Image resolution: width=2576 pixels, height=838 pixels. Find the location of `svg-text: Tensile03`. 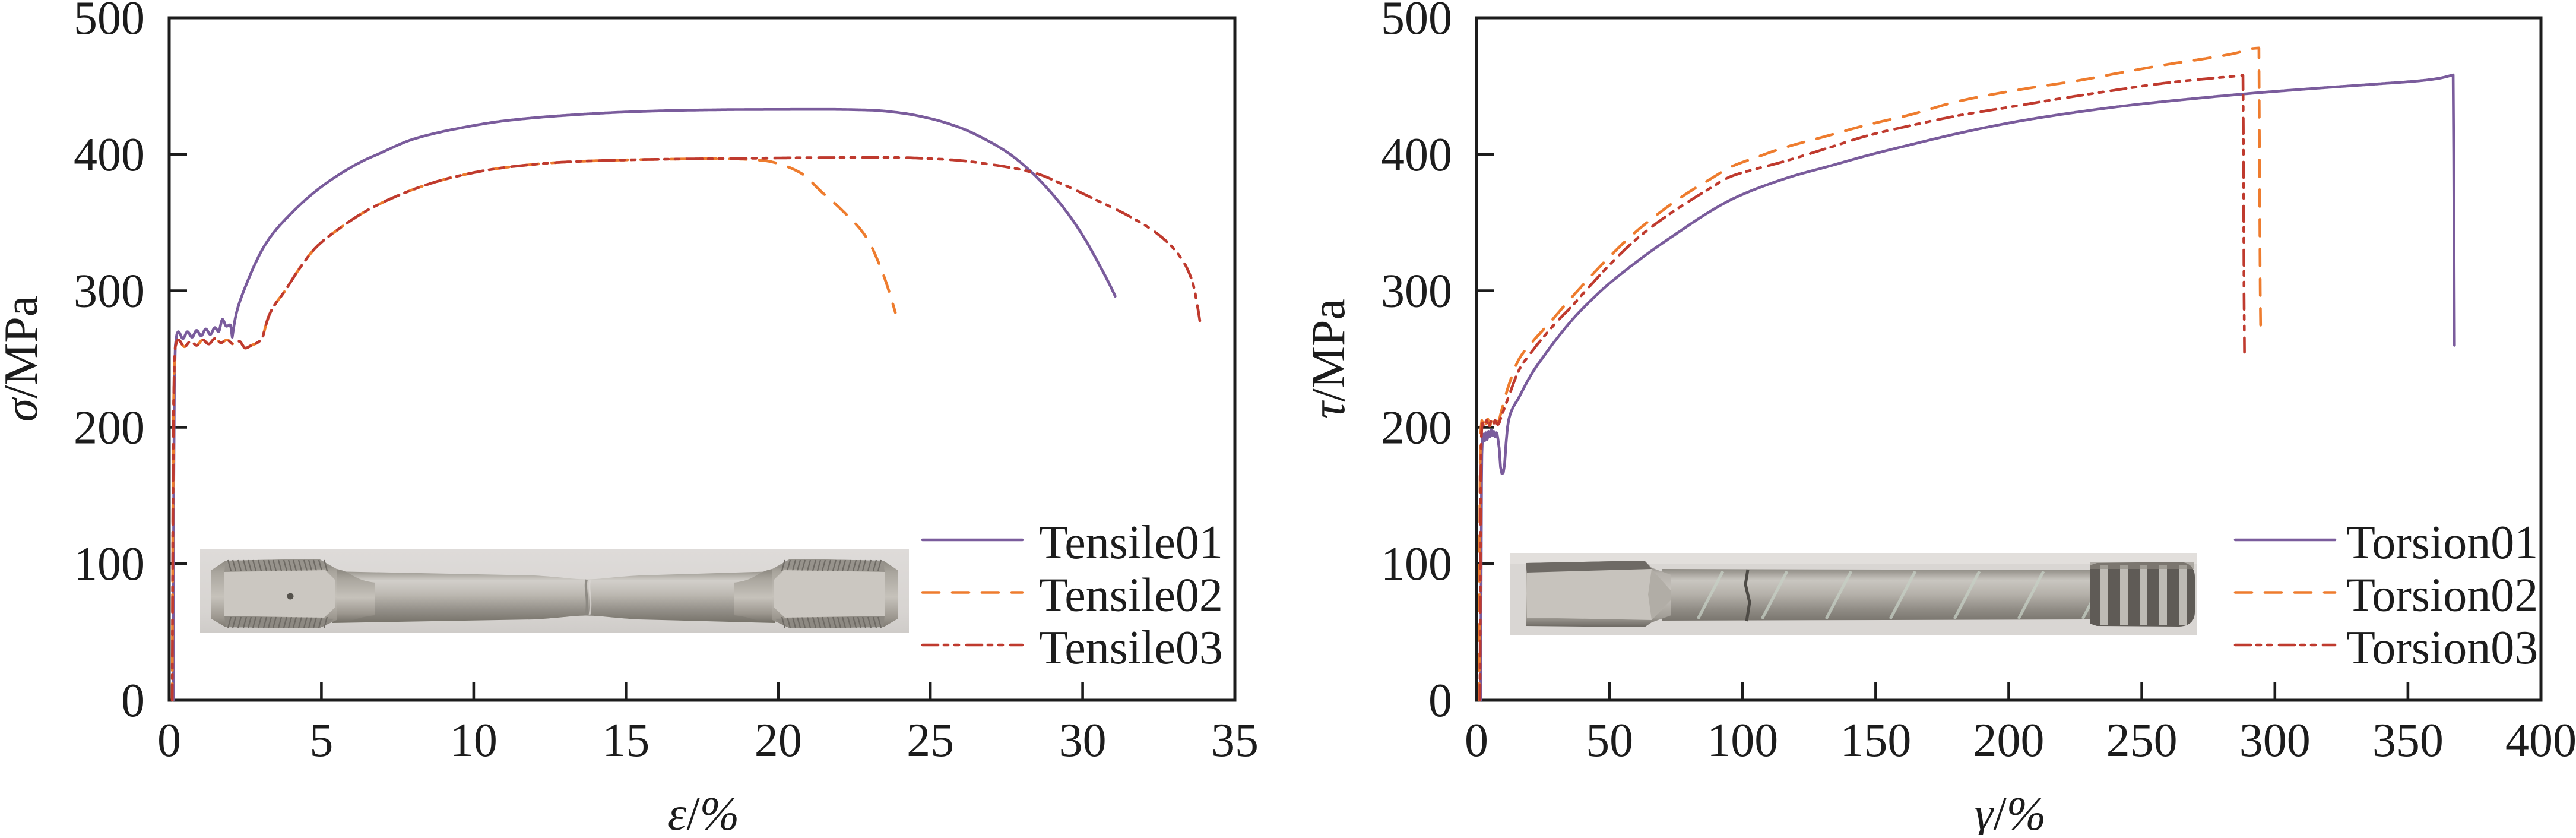

svg-text: Tensile03 is located at coordinates (1131, 648).